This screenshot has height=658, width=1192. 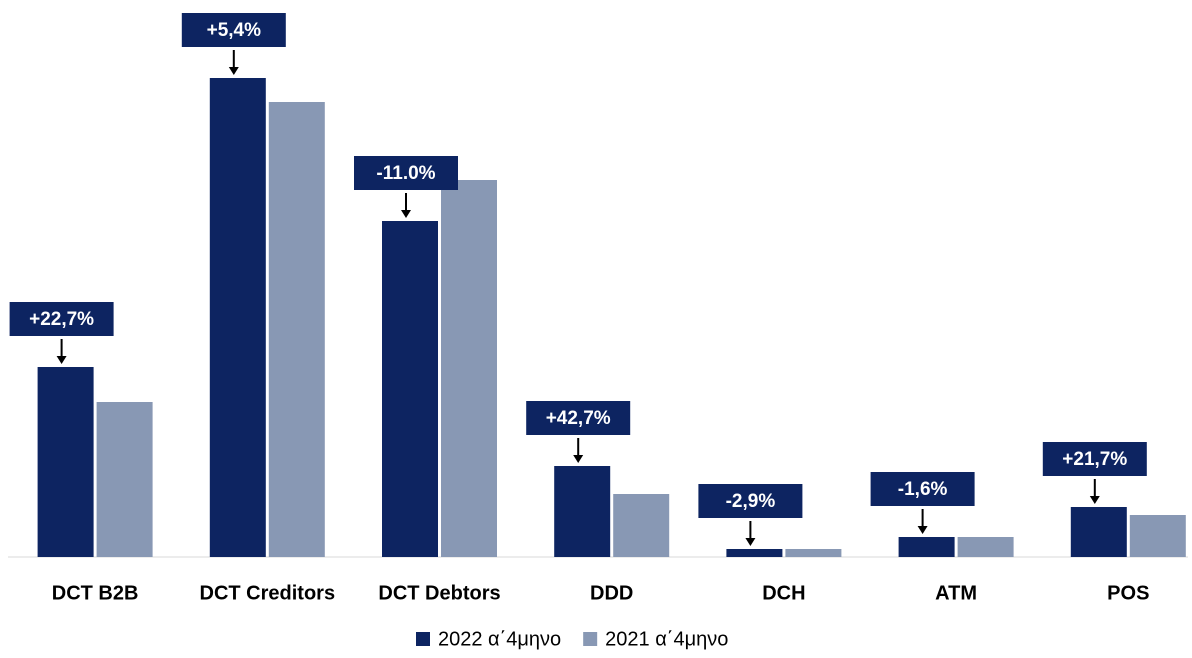 I want to click on annotation: -11.0%, so click(x=405, y=173).